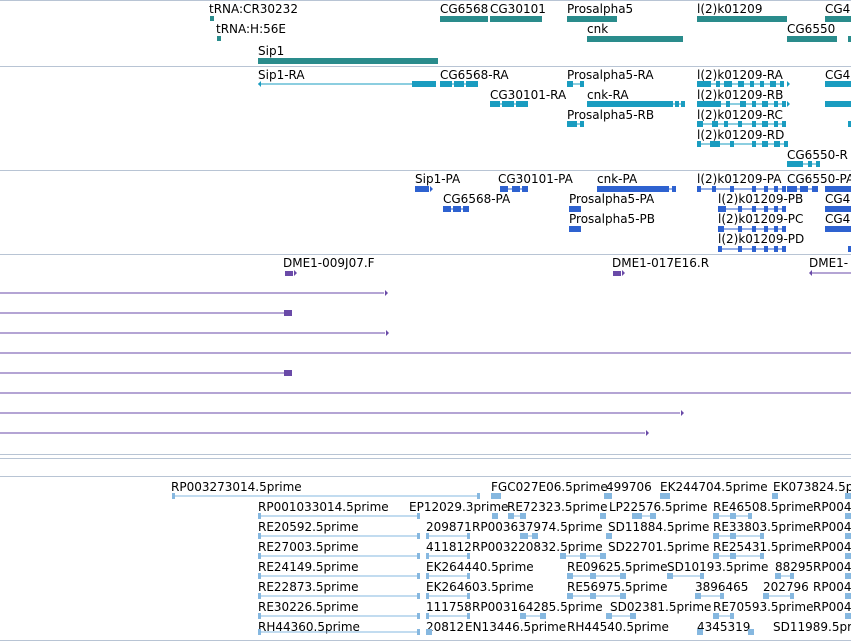 The image size is (851, 642). What do you see at coordinates (838, 75) in the screenshot?
I see `feature-label: CG4` at bounding box center [838, 75].